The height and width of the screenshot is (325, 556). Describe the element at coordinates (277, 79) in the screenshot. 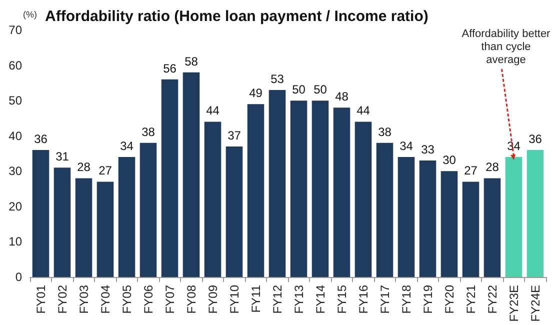

I see `data-label: 53` at that location.